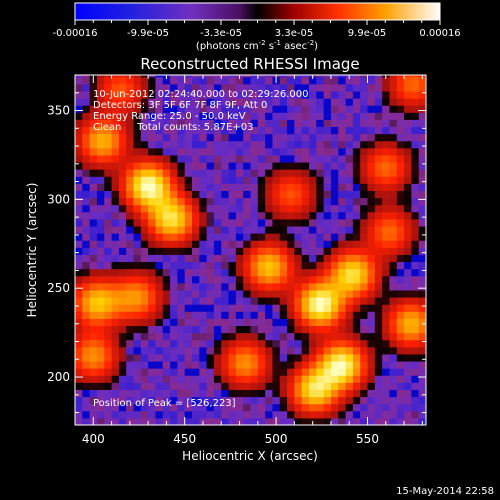 The height and width of the screenshot is (500, 500). Describe the element at coordinates (257, 11) in the screenshot. I see `colorbar-gradient` at that location.